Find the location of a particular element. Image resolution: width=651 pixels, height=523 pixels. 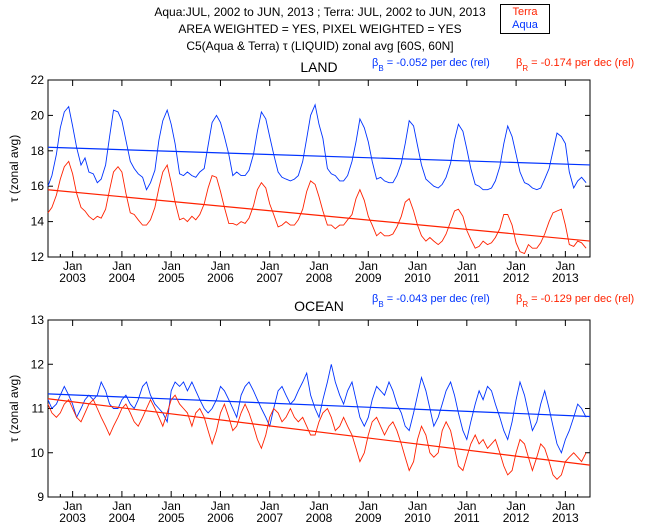

land-y-tick-label: 20 is located at coordinates (38, 115).